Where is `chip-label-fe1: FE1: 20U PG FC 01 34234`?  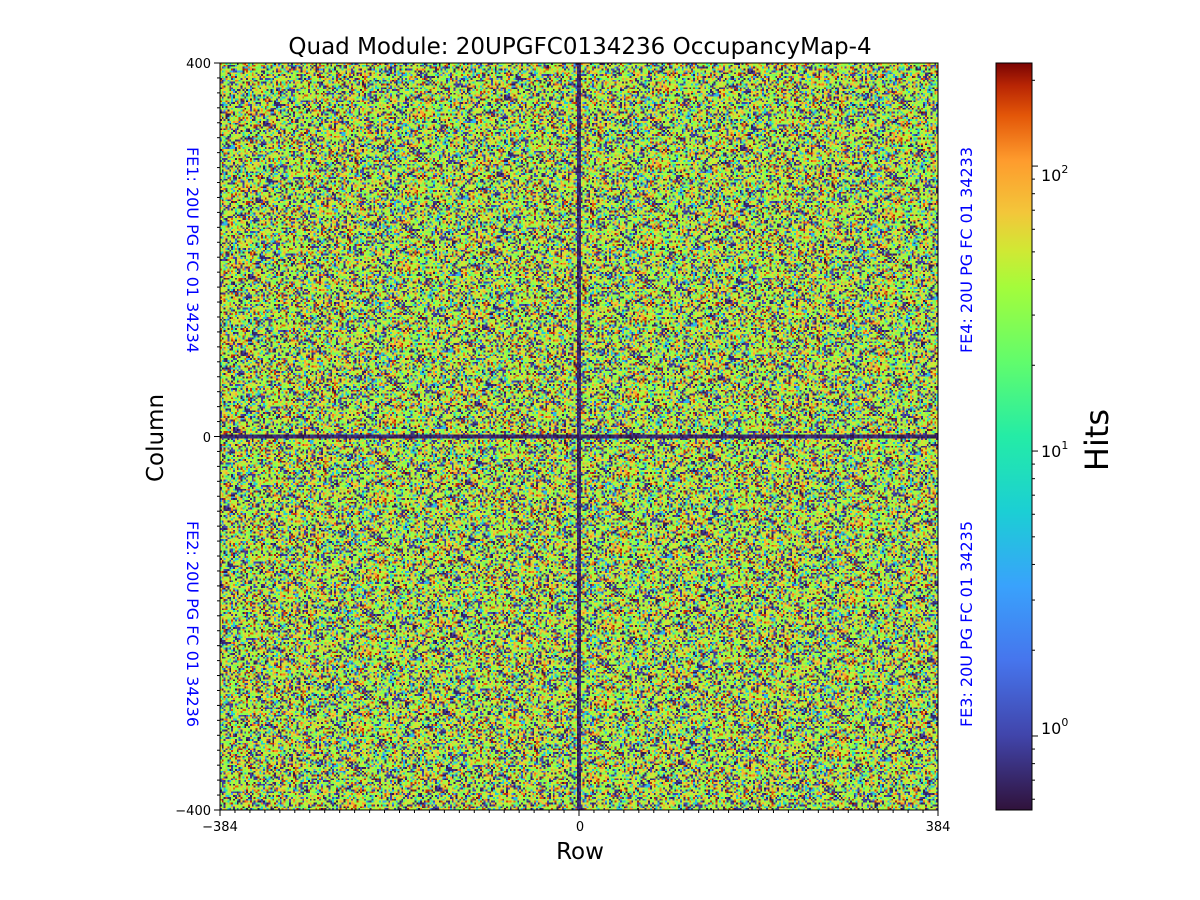
chip-label-fe1: FE1: 20U PG FC 01 34234 is located at coordinates (192, 250).